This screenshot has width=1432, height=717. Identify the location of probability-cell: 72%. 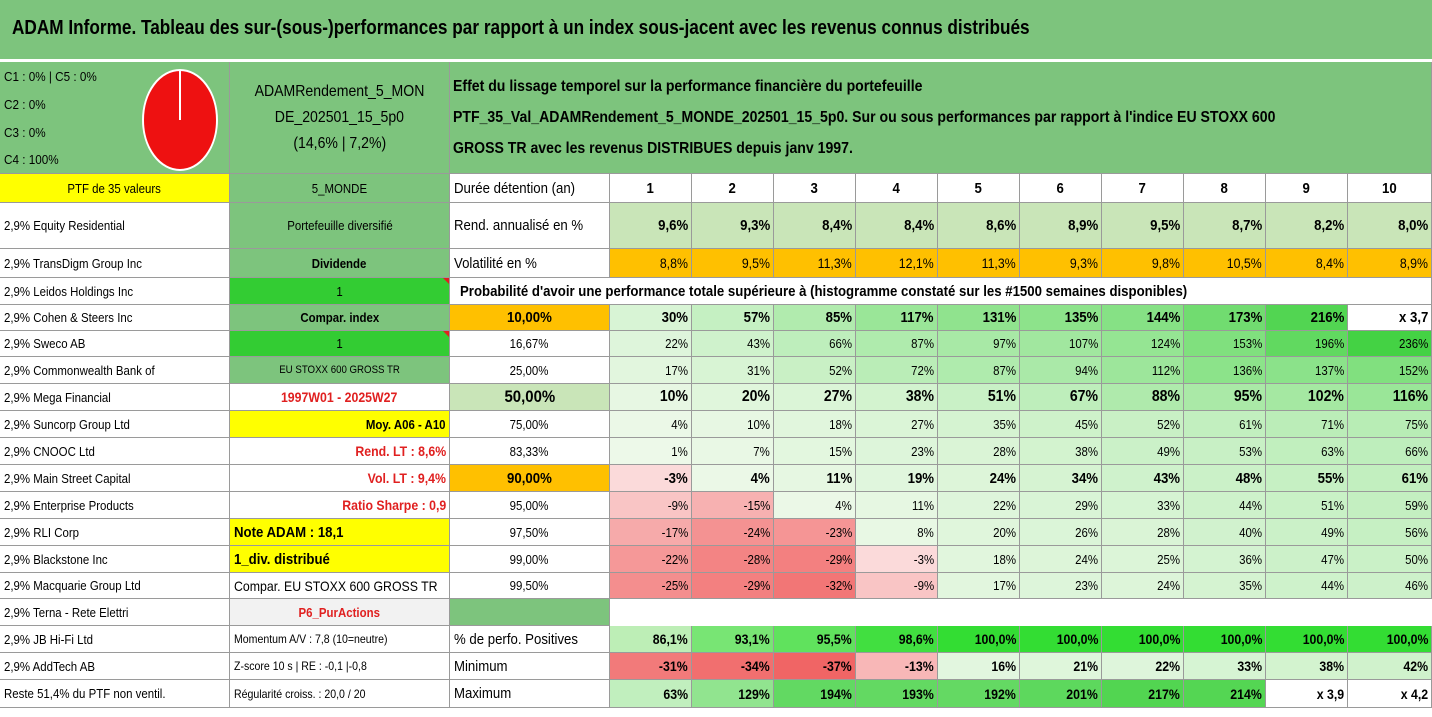
(897, 370).